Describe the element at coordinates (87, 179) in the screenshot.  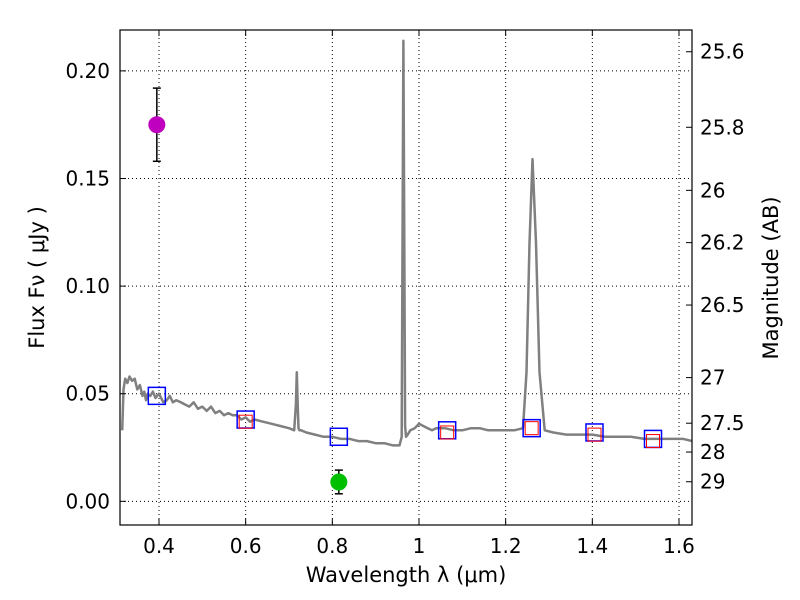
I see `y-tick-label: 0.15` at that location.